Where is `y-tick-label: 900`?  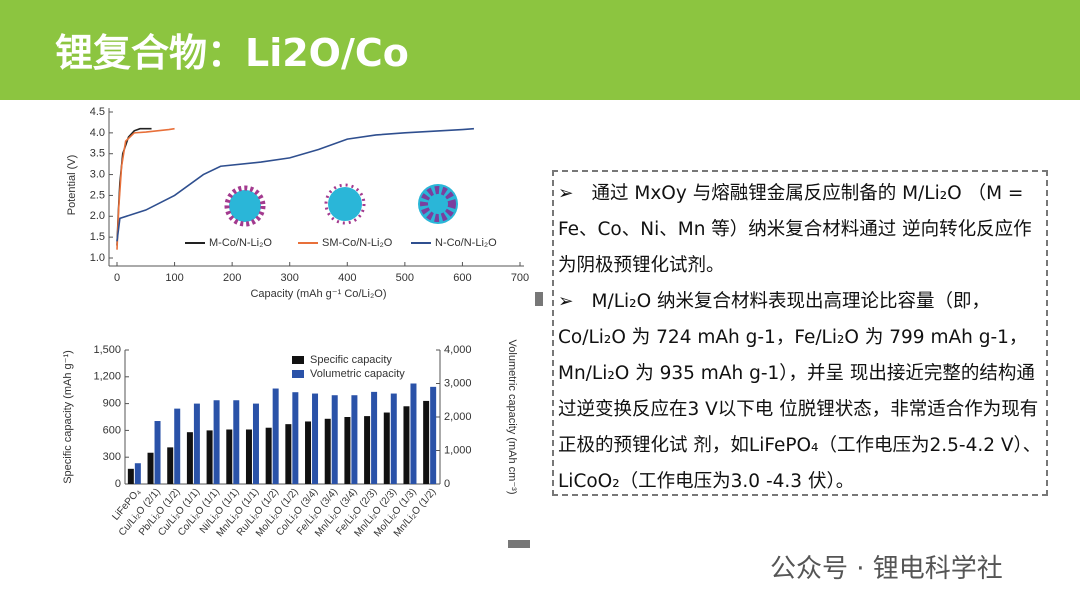 y-tick-label: 900 is located at coordinates (112, 404).